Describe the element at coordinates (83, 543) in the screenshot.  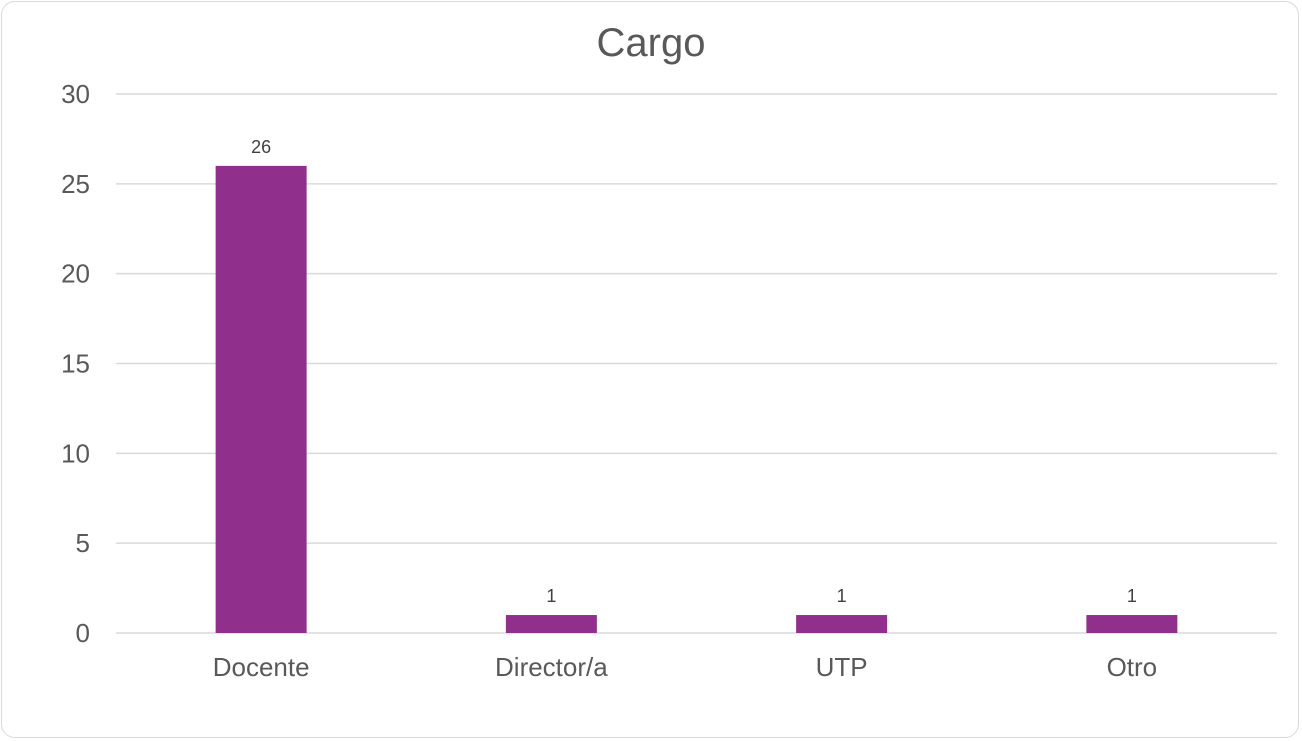
I see `y-tick-label: 5` at that location.